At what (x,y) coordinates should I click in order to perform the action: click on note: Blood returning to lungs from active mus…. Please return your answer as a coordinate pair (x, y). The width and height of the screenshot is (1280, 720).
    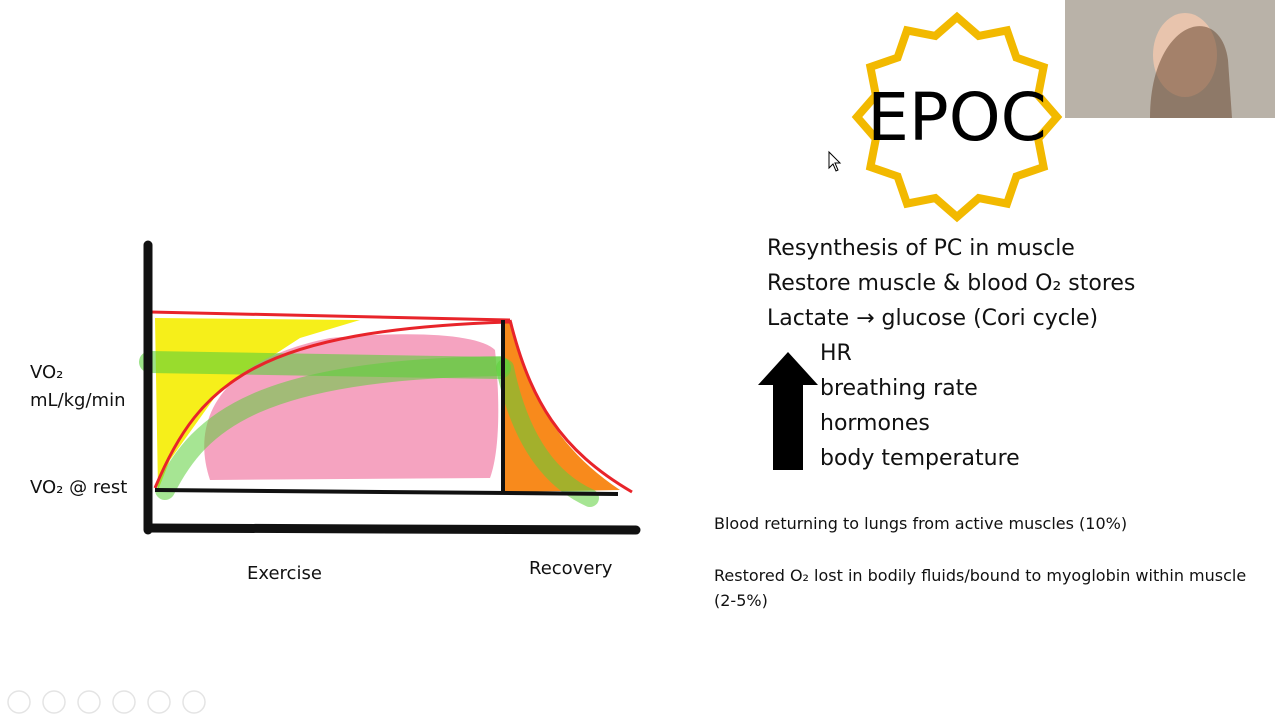
    Looking at the image, I should click on (921, 523).